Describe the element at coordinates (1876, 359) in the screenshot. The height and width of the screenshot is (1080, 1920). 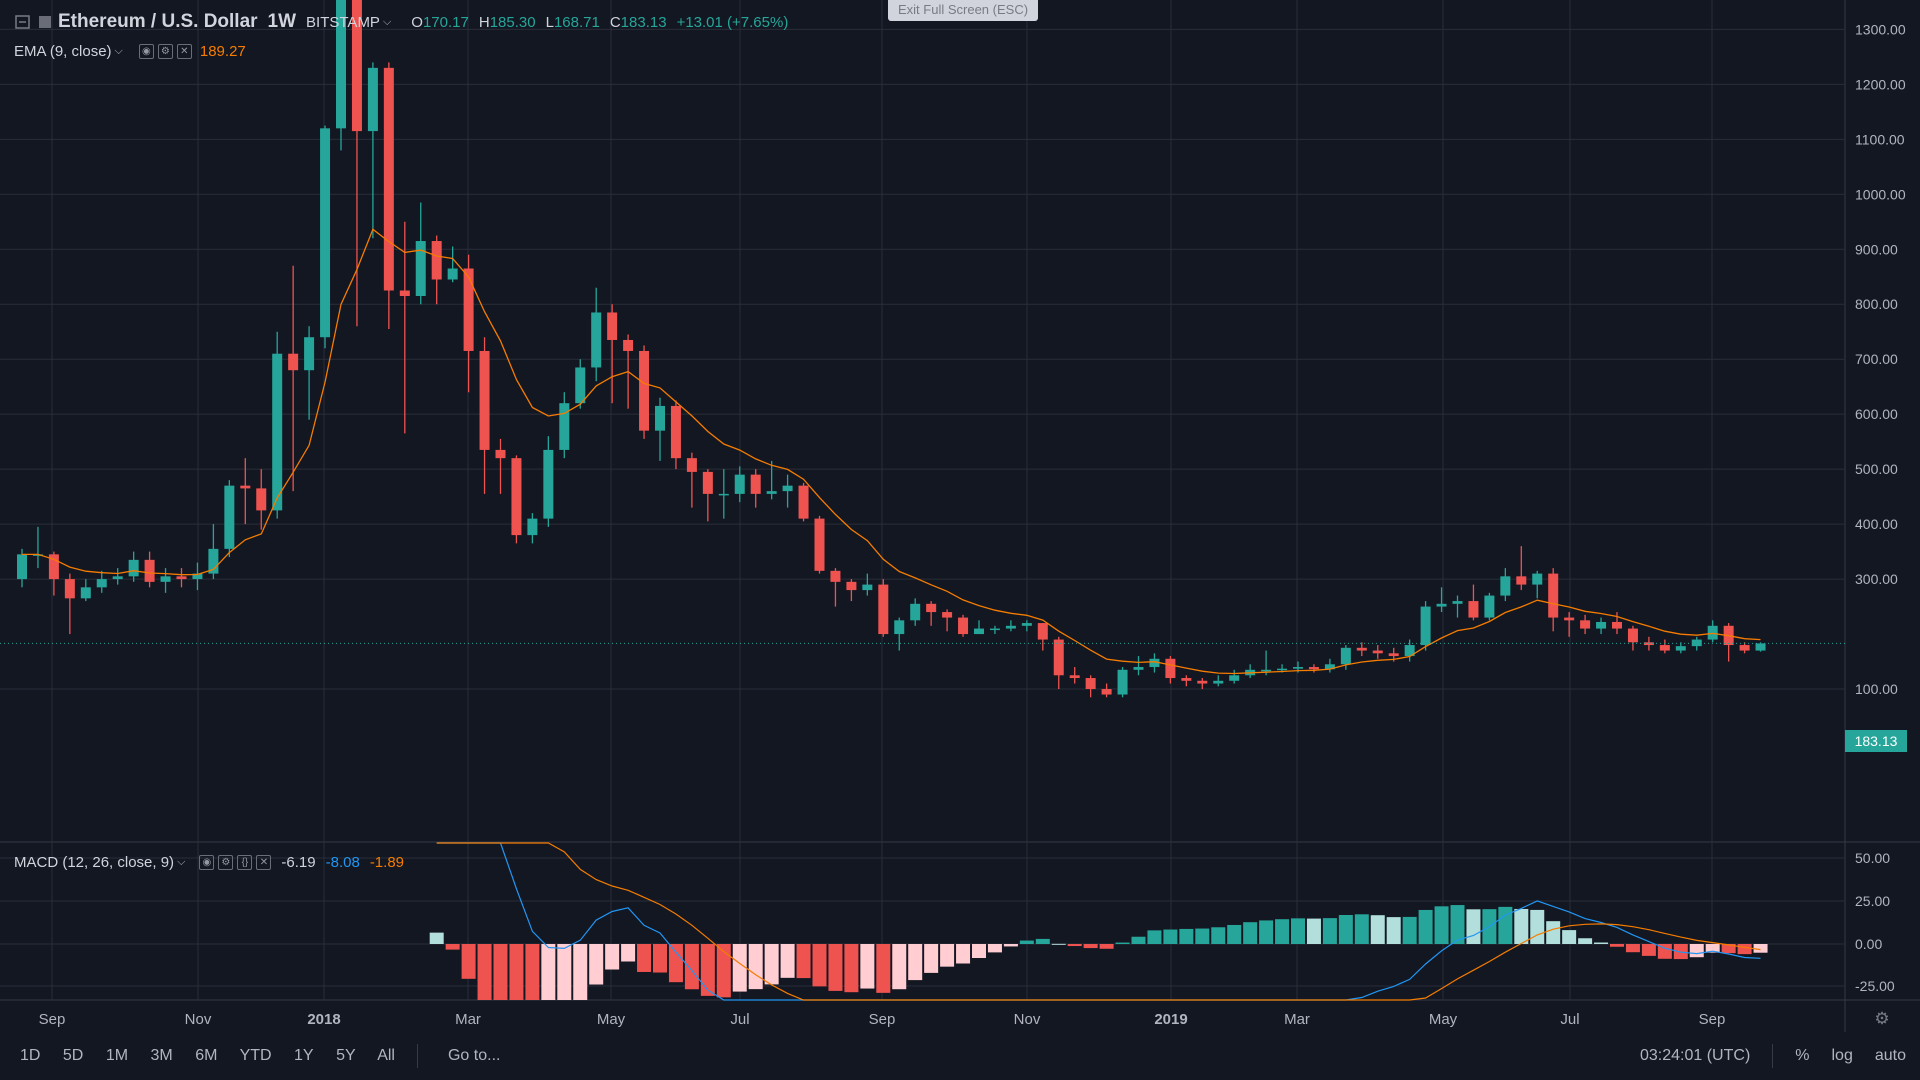
I see `price-axis-label: 700.00` at that location.